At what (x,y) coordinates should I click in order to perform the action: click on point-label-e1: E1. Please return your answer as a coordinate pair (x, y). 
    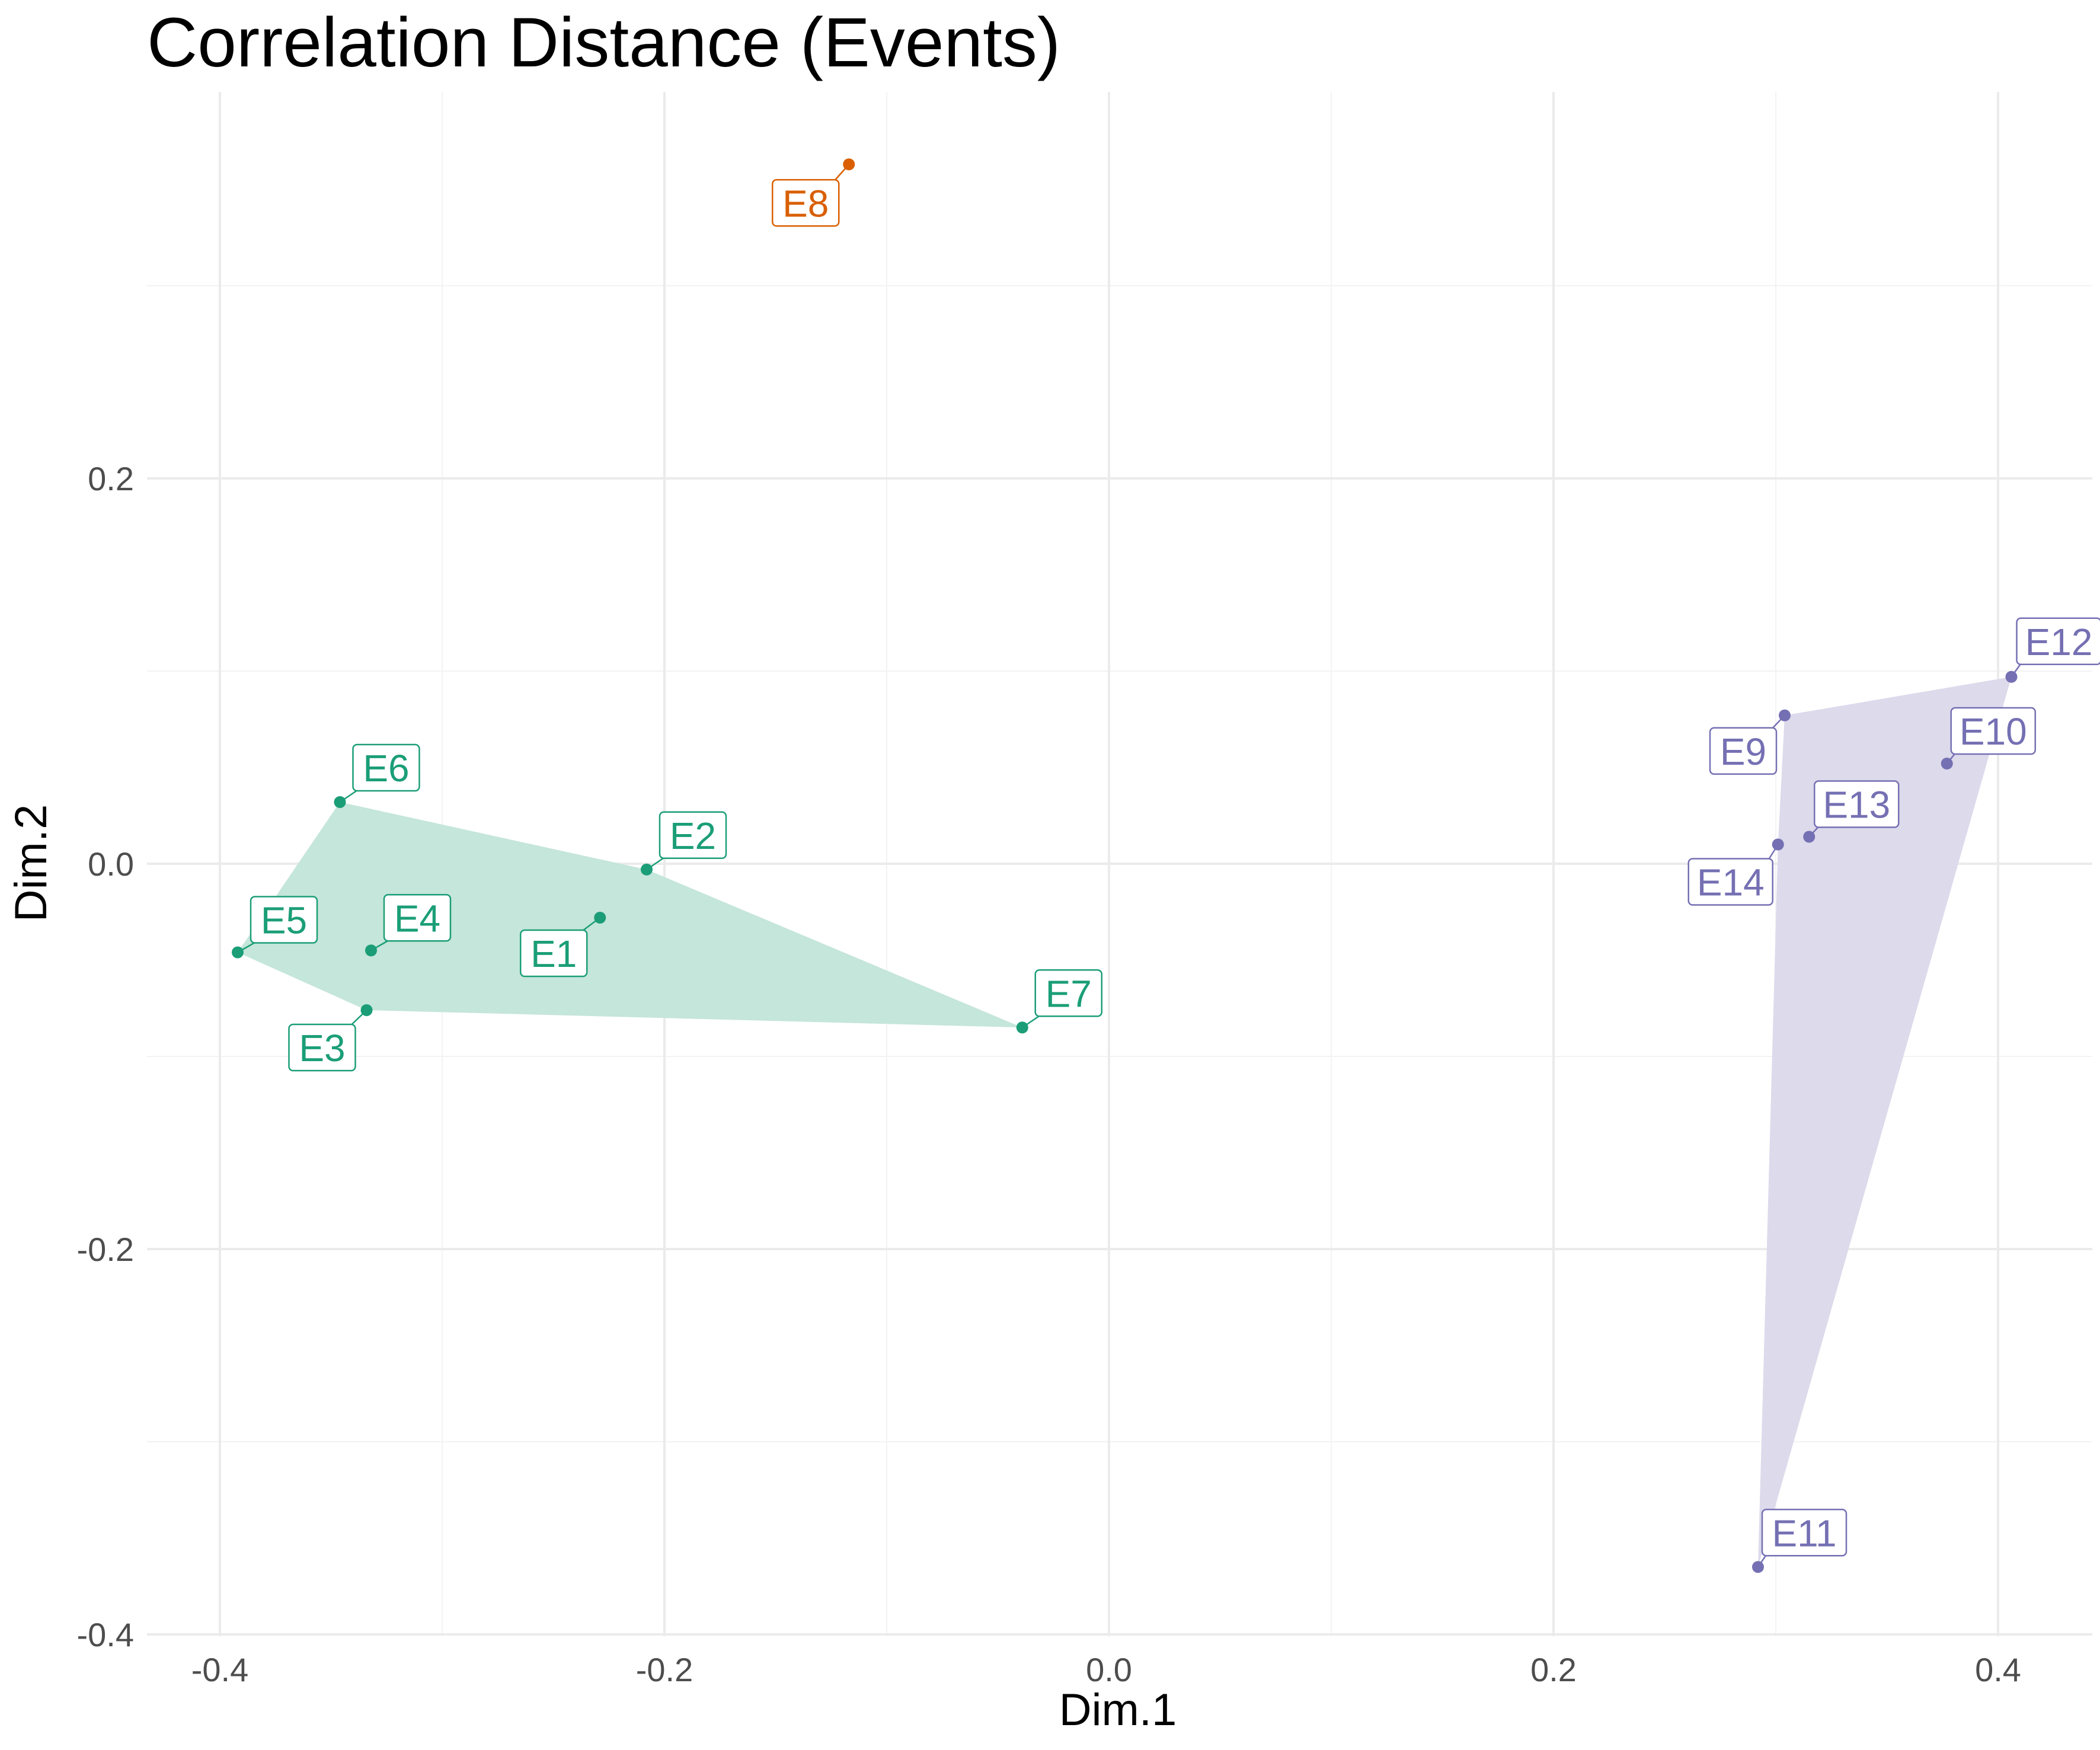
    Looking at the image, I should click on (553, 954).